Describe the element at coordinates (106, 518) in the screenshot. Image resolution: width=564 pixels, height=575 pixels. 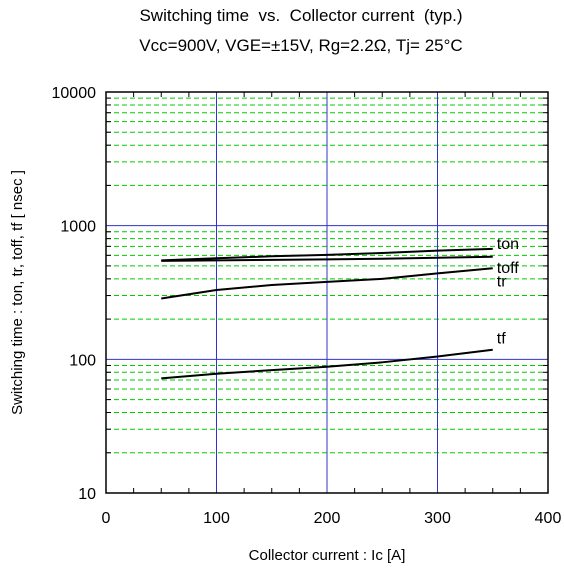
I see `x-tick-label: 0` at that location.